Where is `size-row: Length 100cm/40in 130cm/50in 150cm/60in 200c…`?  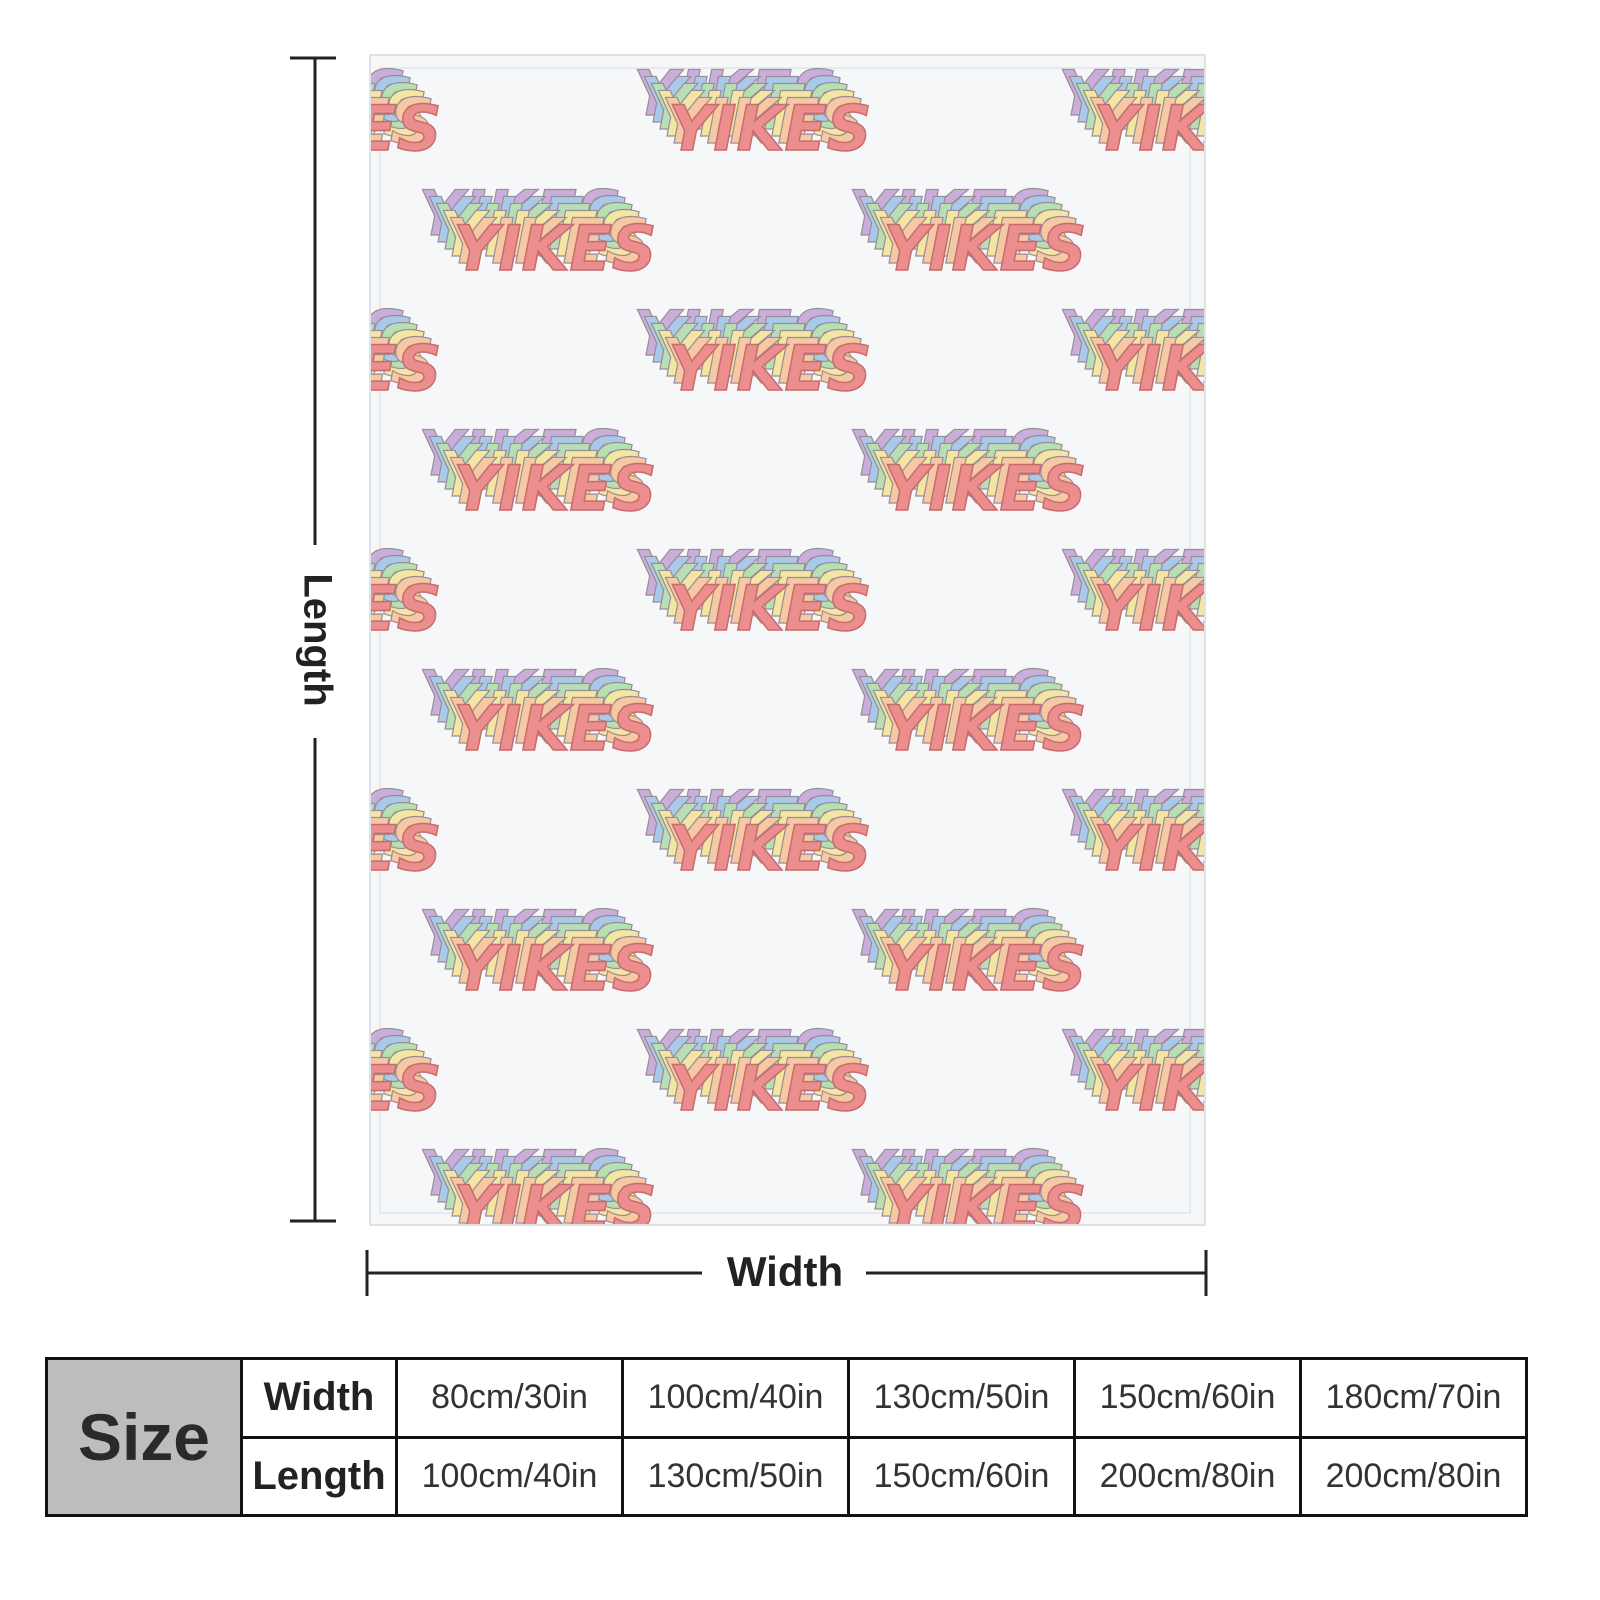 size-row: Length 100cm/40in 130cm/50in 150cm/60in 200c… is located at coordinates (787, 1476).